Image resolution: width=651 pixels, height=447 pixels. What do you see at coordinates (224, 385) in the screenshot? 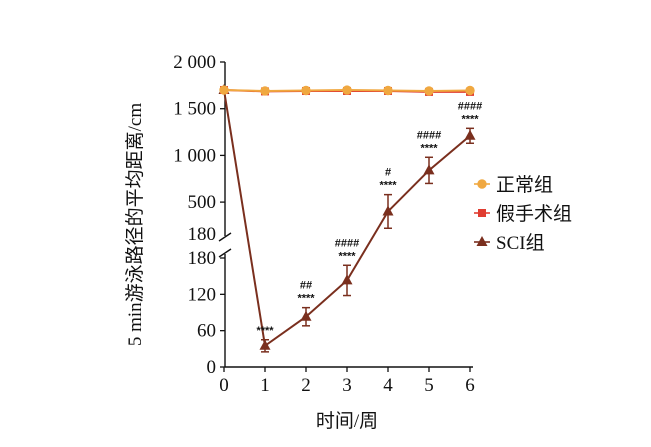
I see `x-tick-label: 0` at bounding box center [224, 385].